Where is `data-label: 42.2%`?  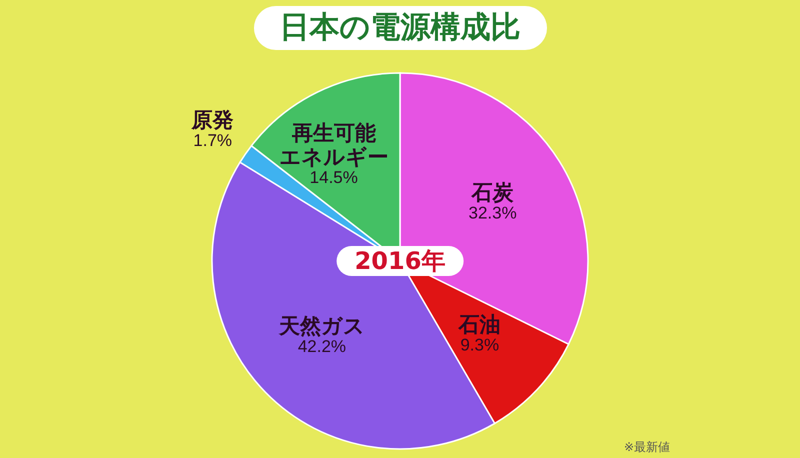 data-label: 42.2% is located at coordinates (322, 346).